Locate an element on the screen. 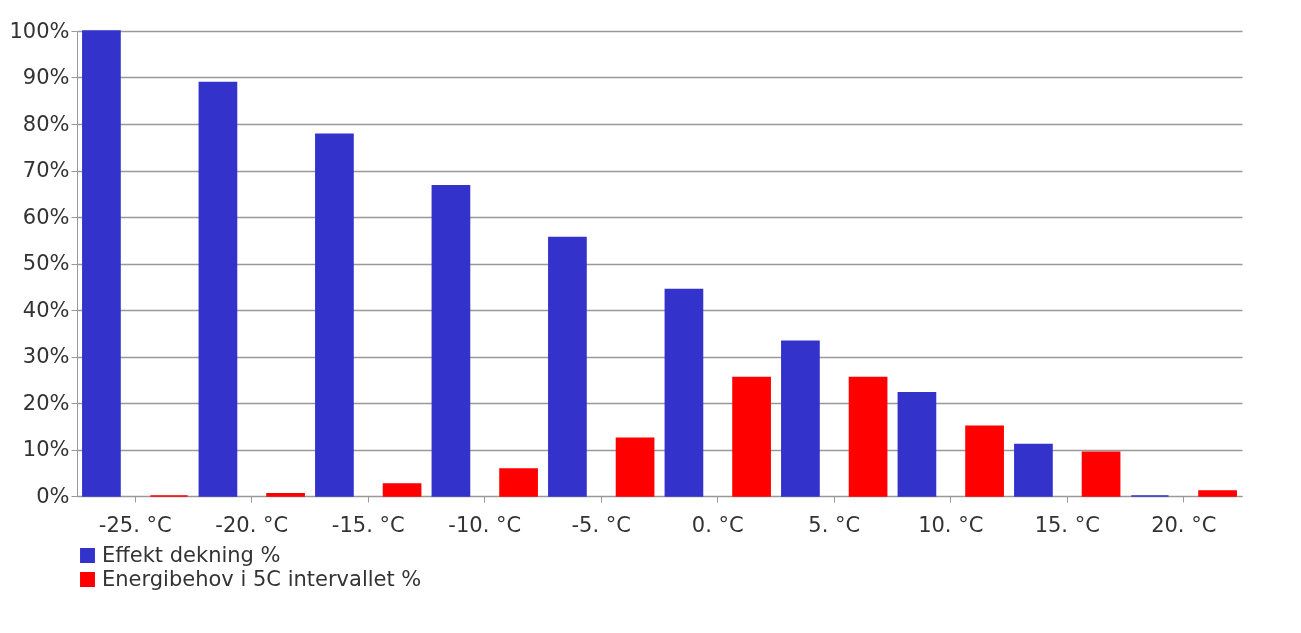  y-tick-label: 70% is located at coordinates (46, 170).